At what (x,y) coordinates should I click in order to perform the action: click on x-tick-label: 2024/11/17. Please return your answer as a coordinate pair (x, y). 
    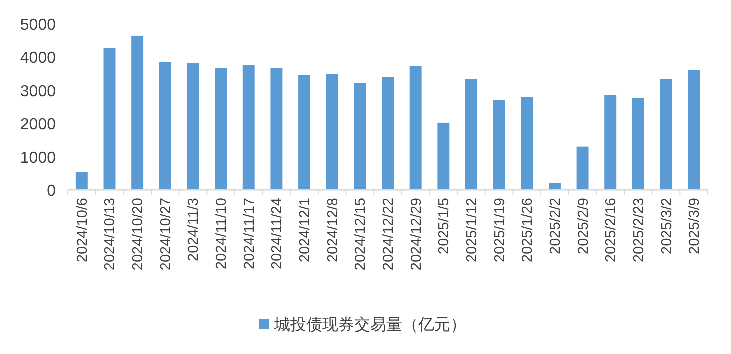
    Looking at the image, I should click on (250, 234).